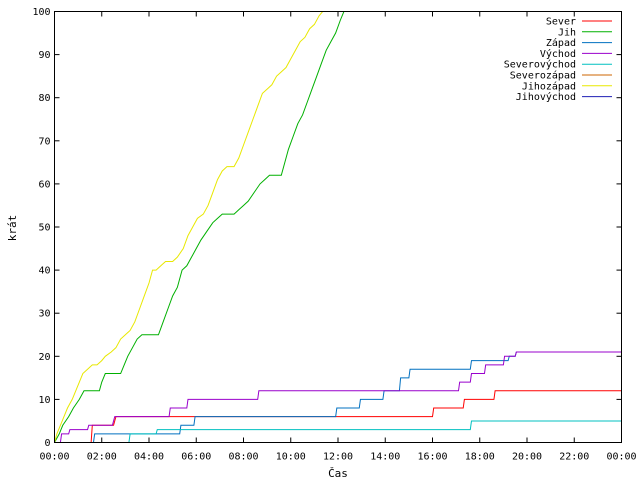 This screenshot has height=480, width=640. Describe the element at coordinates (567, 32) in the screenshot. I see `legend-label: Jih` at that location.